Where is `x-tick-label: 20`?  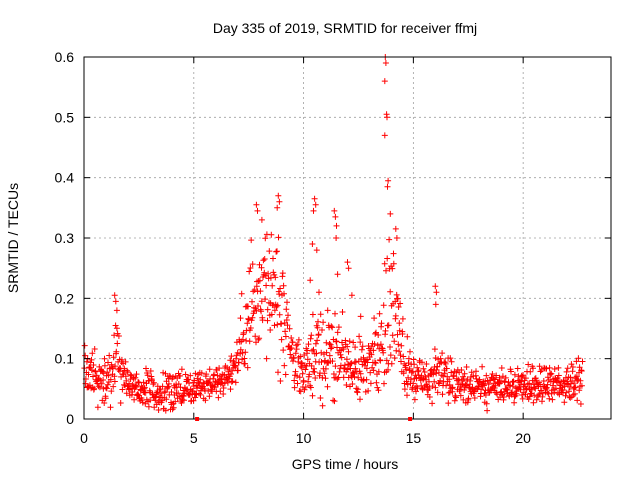 x-tick-label: 20 is located at coordinates (523, 438).